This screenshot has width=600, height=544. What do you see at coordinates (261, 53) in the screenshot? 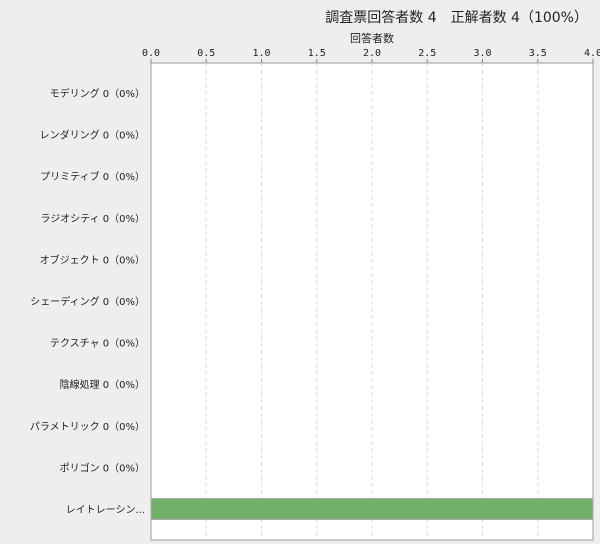
I see `x-tick-label: 1.0` at bounding box center [261, 53].